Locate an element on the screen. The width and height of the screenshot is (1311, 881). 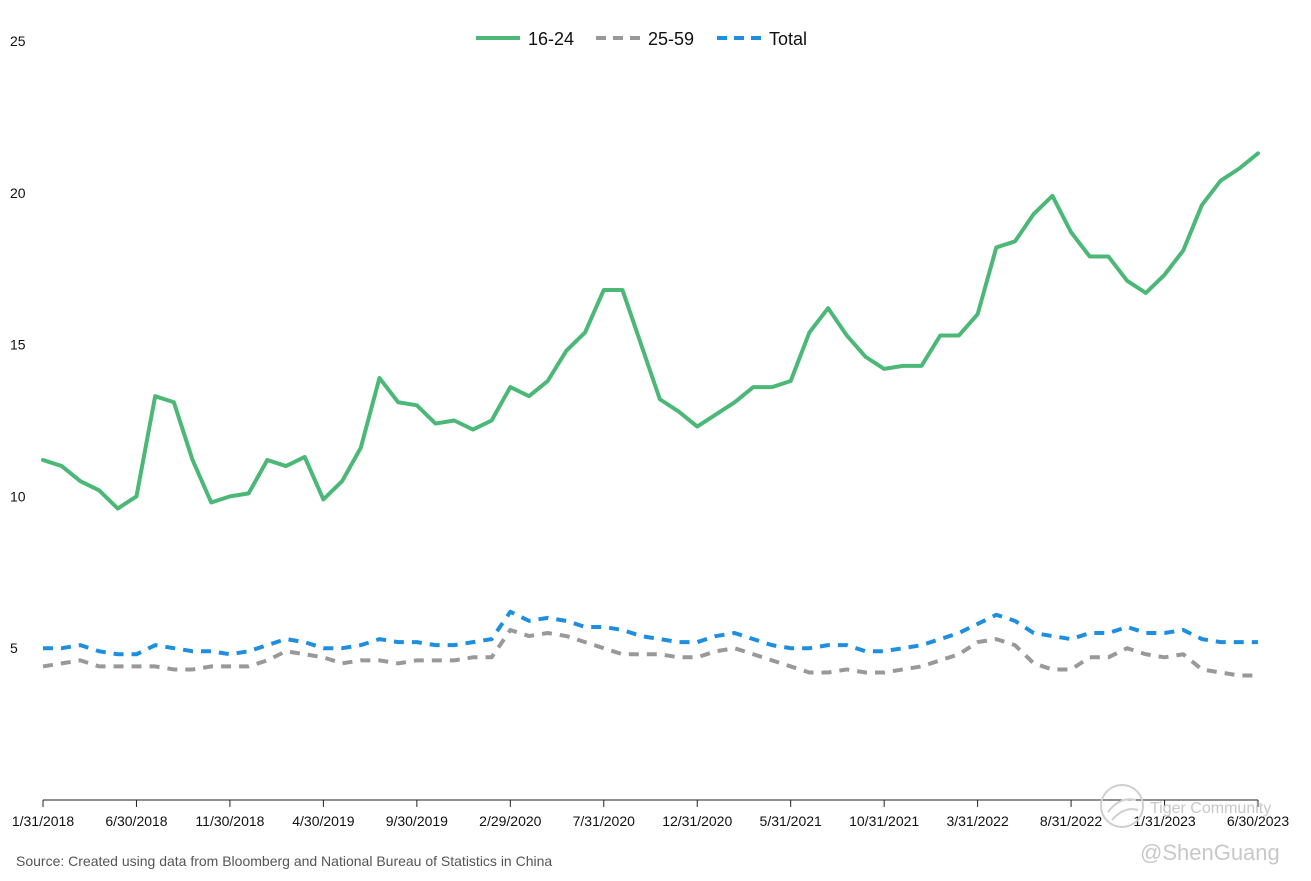
x-tick-label: 8/31/2022 is located at coordinates (1071, 821).